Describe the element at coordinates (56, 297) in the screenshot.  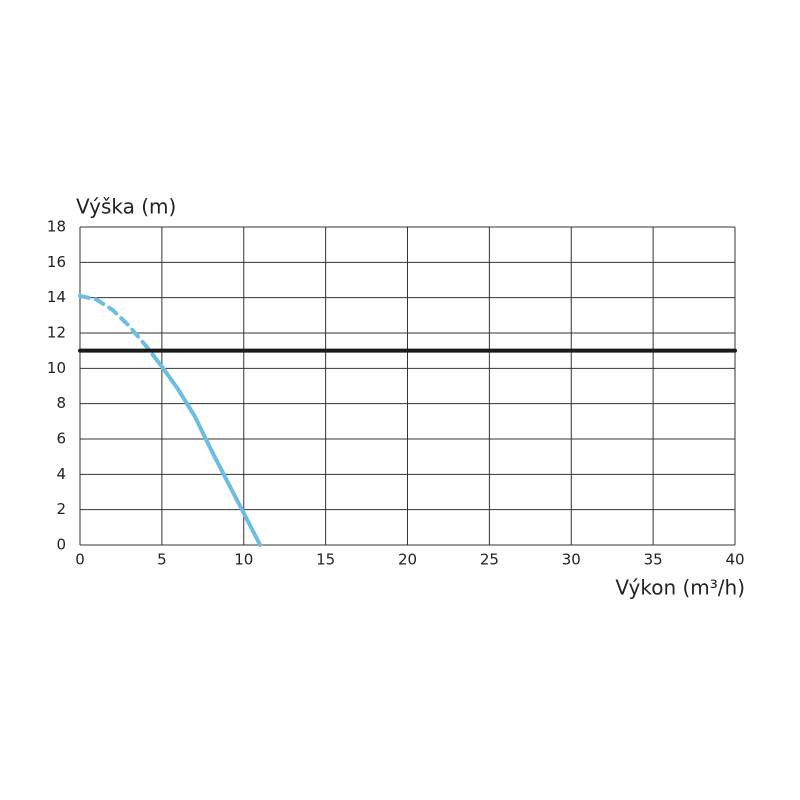
I see `y-tick-label: 14` at that location.